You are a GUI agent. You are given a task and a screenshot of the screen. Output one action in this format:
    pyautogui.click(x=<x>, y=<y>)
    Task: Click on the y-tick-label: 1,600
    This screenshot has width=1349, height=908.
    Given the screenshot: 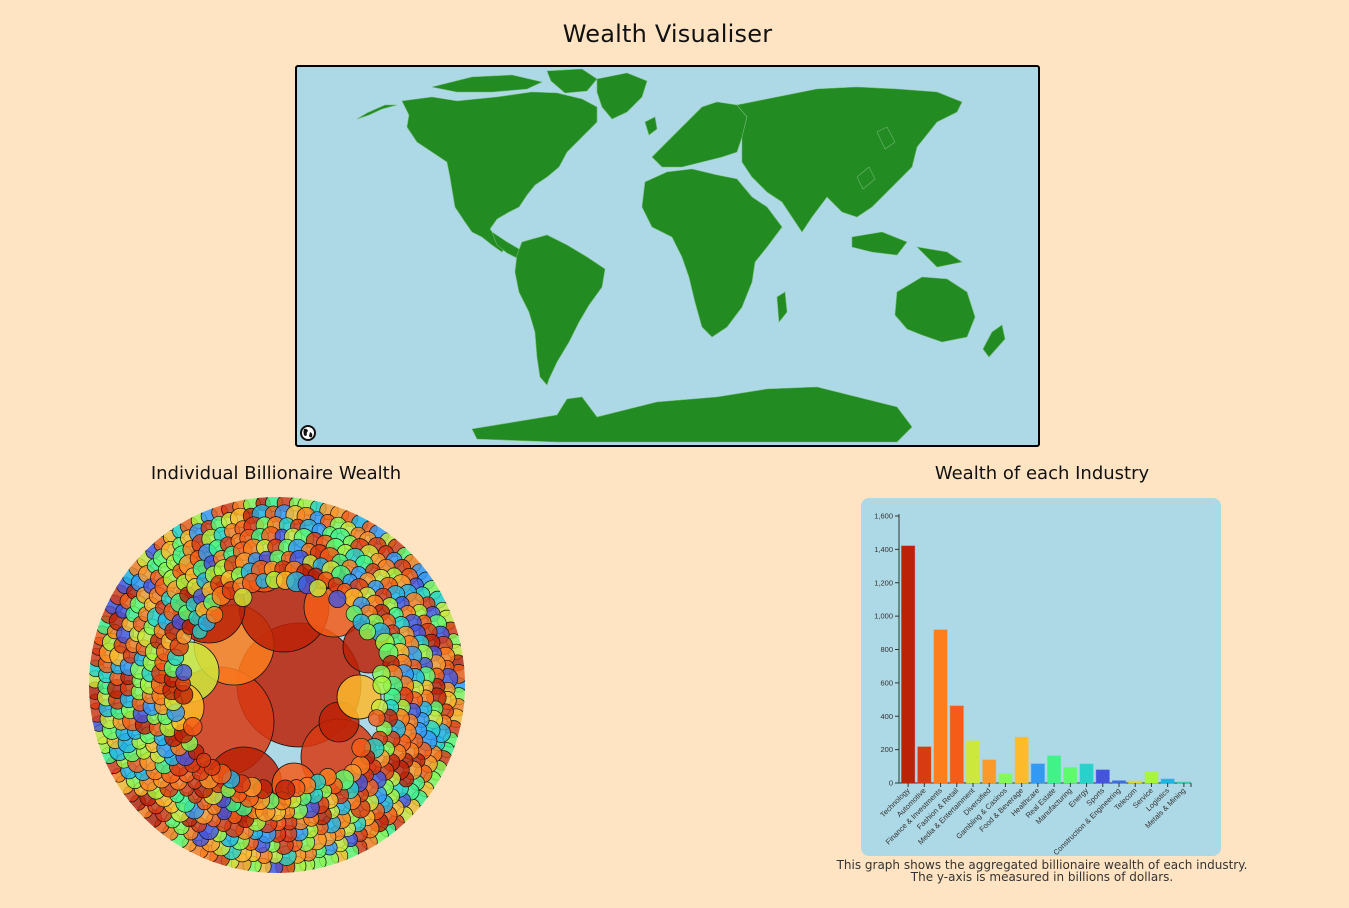 What is the action you would take?
    pyautogui.click(x=883, y=516)
    